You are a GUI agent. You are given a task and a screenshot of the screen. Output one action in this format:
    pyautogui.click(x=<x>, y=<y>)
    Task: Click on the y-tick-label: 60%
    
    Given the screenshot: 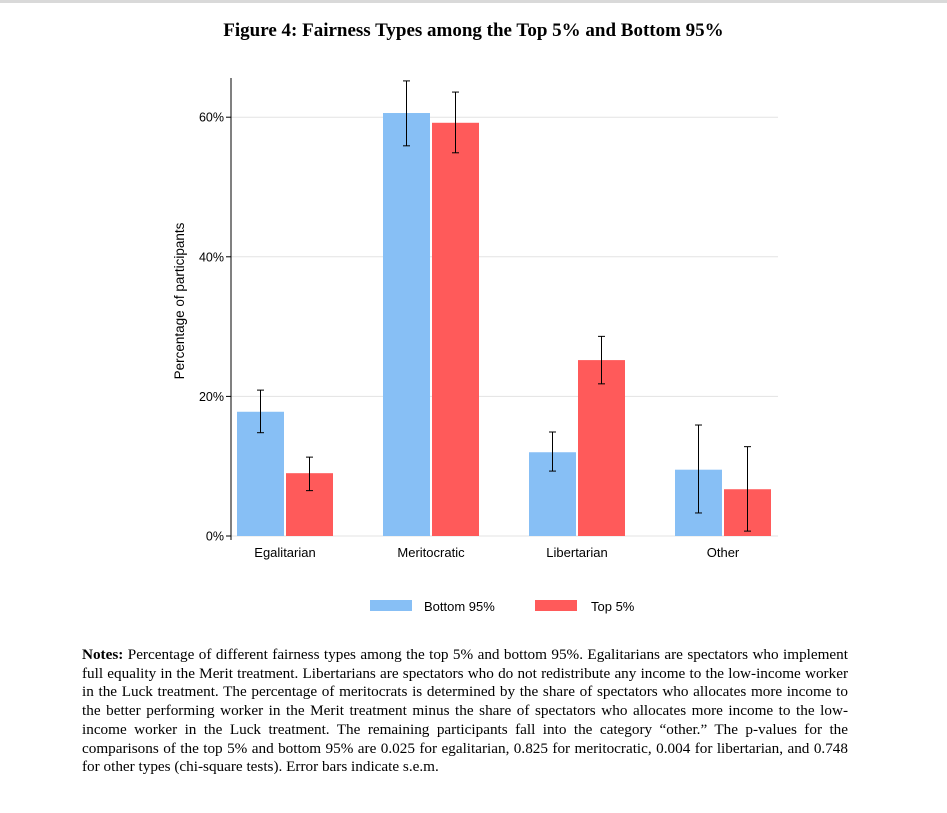 What is the action you would take?
    pyautogui.click(x=211, y=118)
    